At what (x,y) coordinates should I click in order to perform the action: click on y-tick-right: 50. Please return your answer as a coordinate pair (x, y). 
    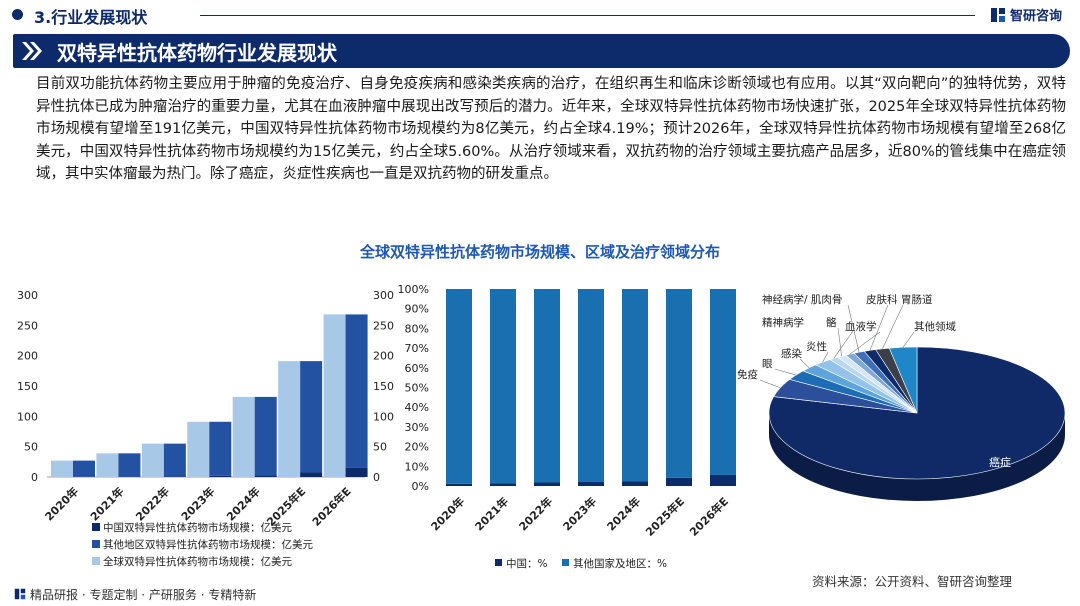
    Looking at the image, I should click on (380, 447).